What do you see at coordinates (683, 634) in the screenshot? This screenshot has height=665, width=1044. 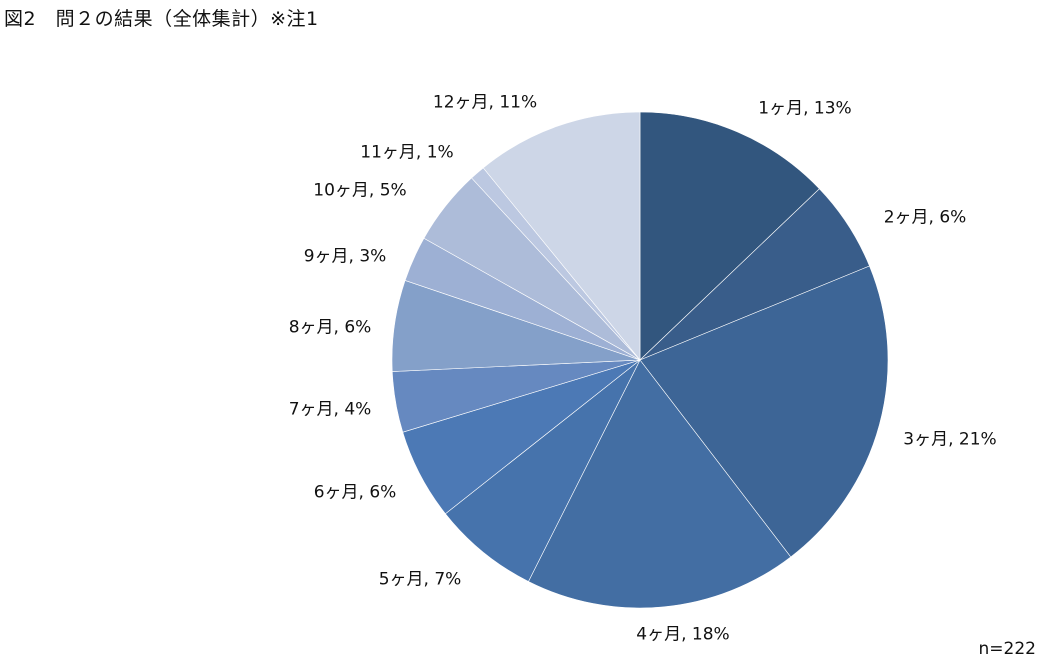 I see `data-label-4: 4ヶ月, 18%` at bounding box center [683, 634].